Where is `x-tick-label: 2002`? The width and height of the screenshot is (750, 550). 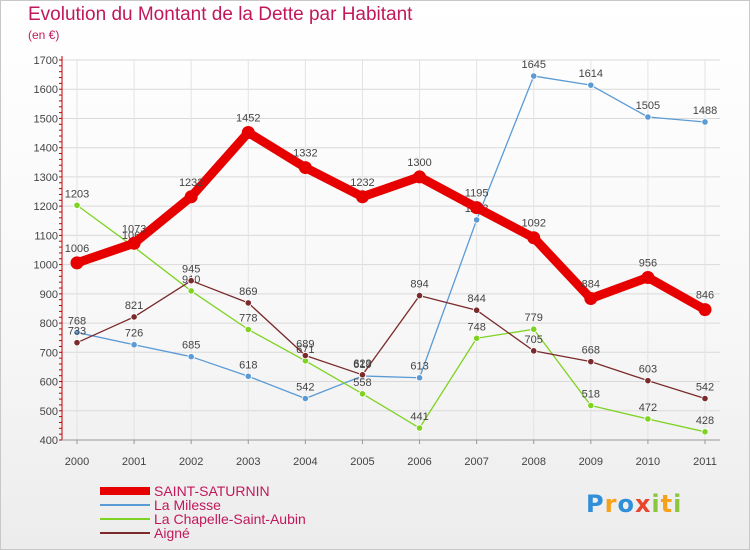
x-tick-label: 2002 is located at coordinates (191, 462).